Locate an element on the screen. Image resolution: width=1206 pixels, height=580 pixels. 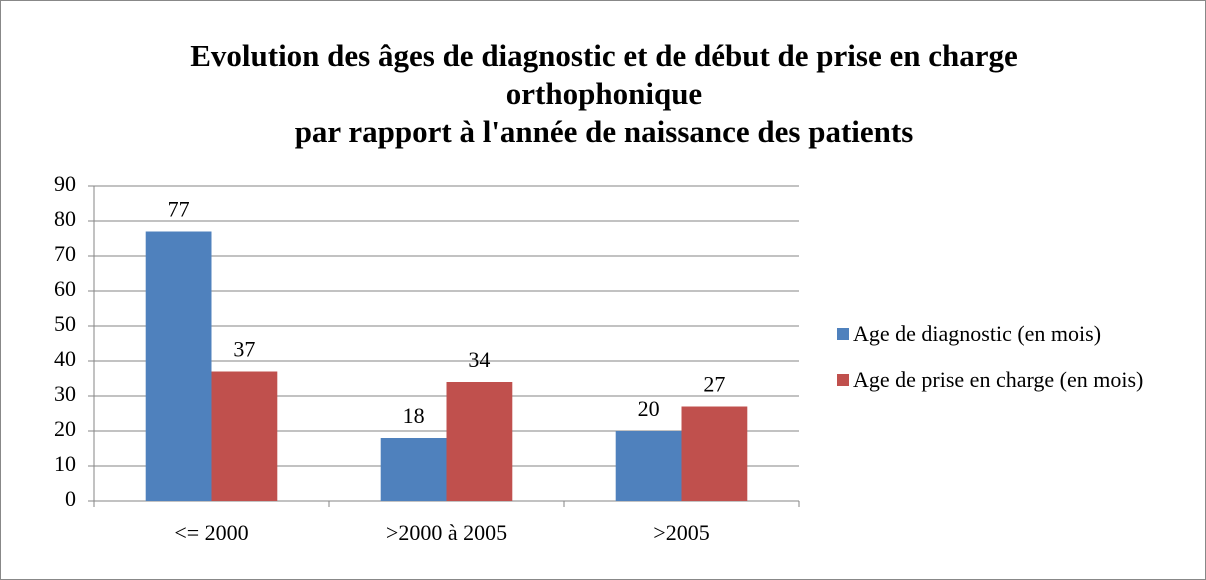
x-tick-label: <= 2000 is located at coordinates (211, 532).